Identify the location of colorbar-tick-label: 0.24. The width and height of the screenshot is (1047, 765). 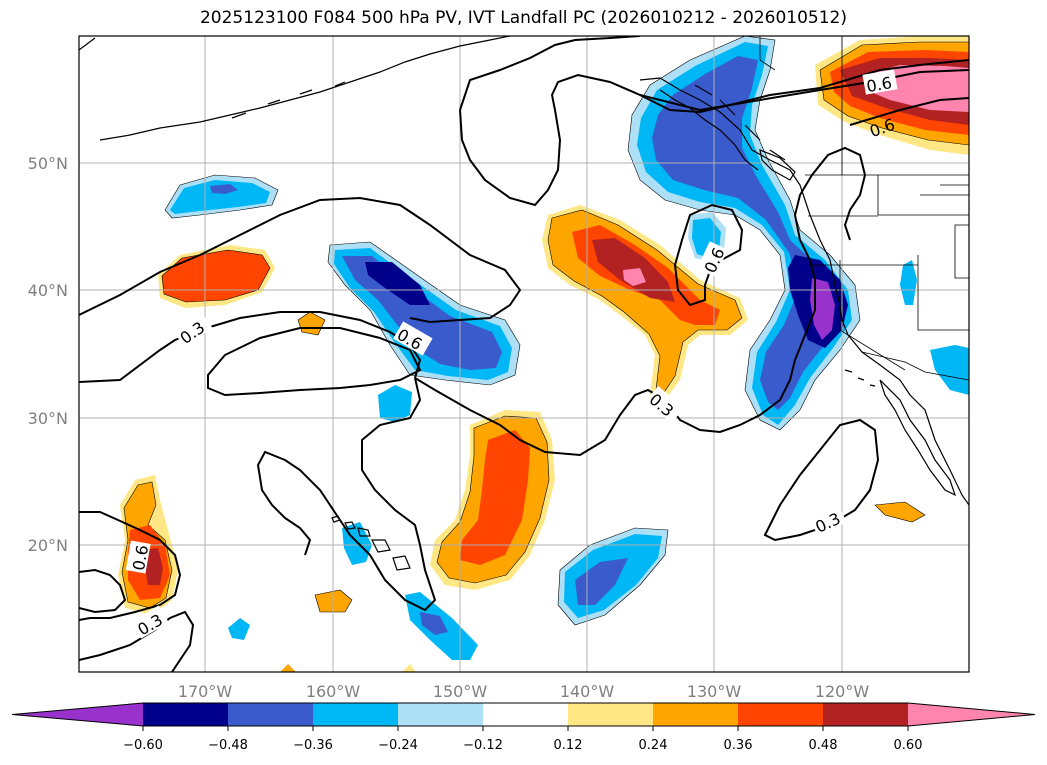
(653, 745).